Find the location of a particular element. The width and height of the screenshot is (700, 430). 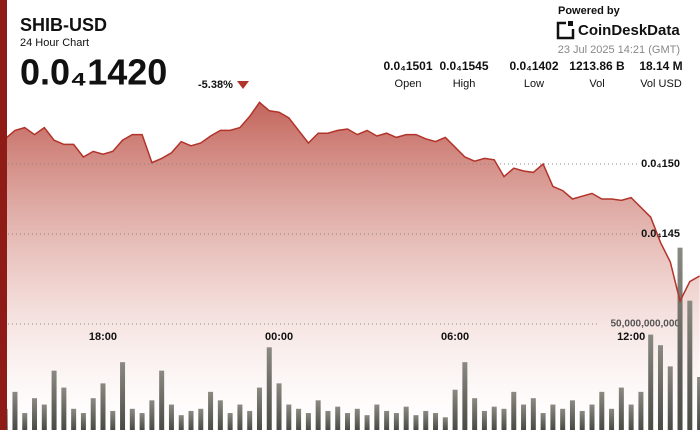

stat-label: Vol USD is located at coordinates (661, 84).